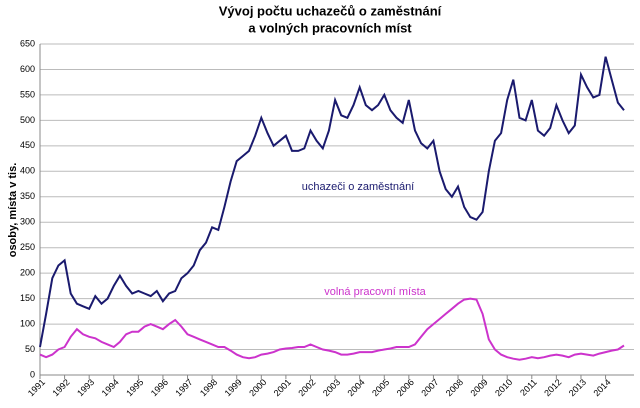 The width and height of the screenshot is (640, 408). Describe the element at coordinates (27, 145) in the screenshot. I see `y-tick-label: 450` at that location.